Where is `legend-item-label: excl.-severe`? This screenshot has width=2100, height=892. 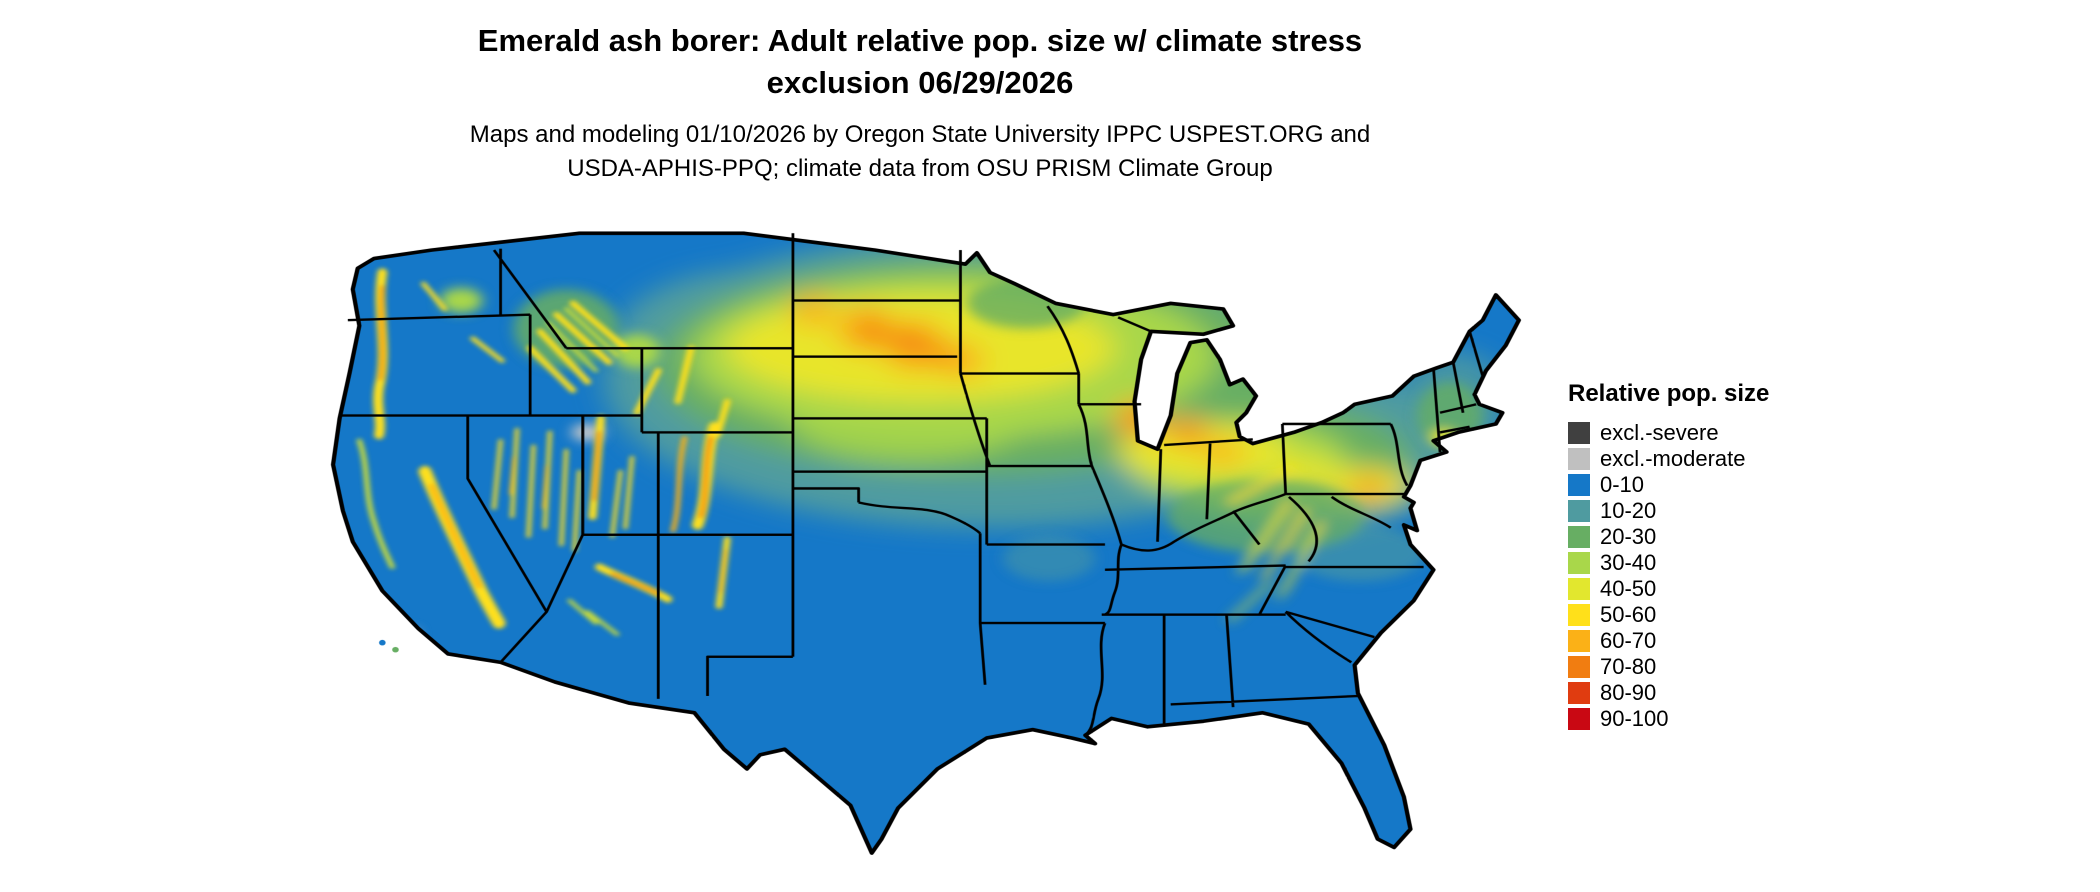 legend-item-label: excl.-severe is located at coordinates (1659, 432).